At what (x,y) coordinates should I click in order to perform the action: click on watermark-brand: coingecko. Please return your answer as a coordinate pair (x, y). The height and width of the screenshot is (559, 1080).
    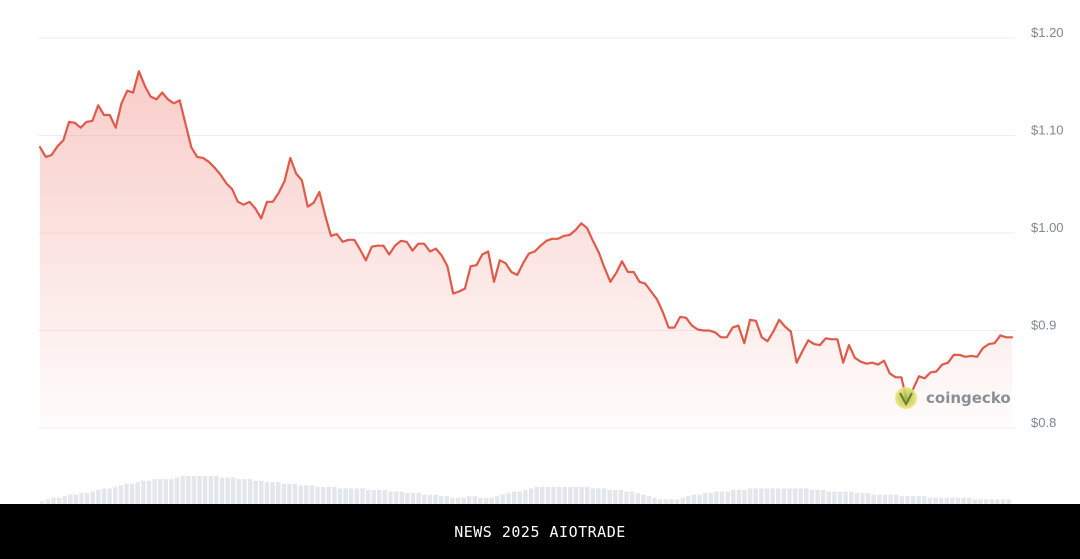
    Looking at the image, I should click on (968, 398).